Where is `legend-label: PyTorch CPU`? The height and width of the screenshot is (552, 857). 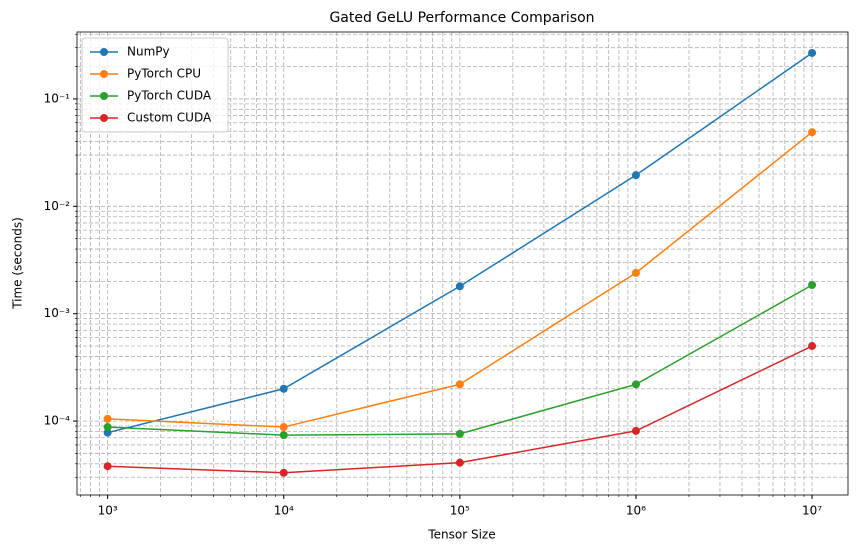 legend-label: PyTorch CPU is located at coordinates (164, 74).